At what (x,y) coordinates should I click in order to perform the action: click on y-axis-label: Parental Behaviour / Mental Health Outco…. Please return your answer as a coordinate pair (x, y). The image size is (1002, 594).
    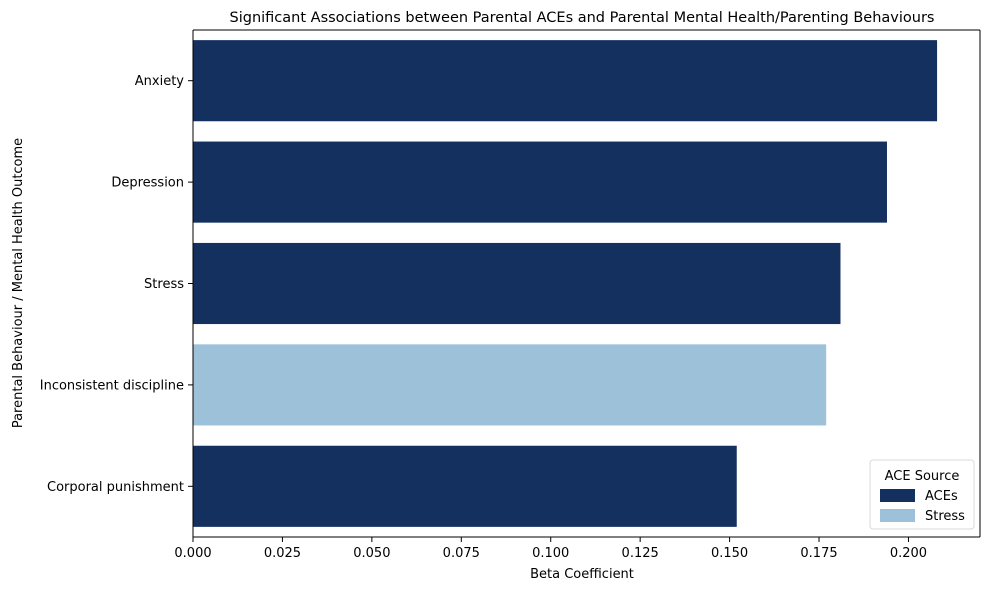
    Looking at the image, I should click on (18, 283).